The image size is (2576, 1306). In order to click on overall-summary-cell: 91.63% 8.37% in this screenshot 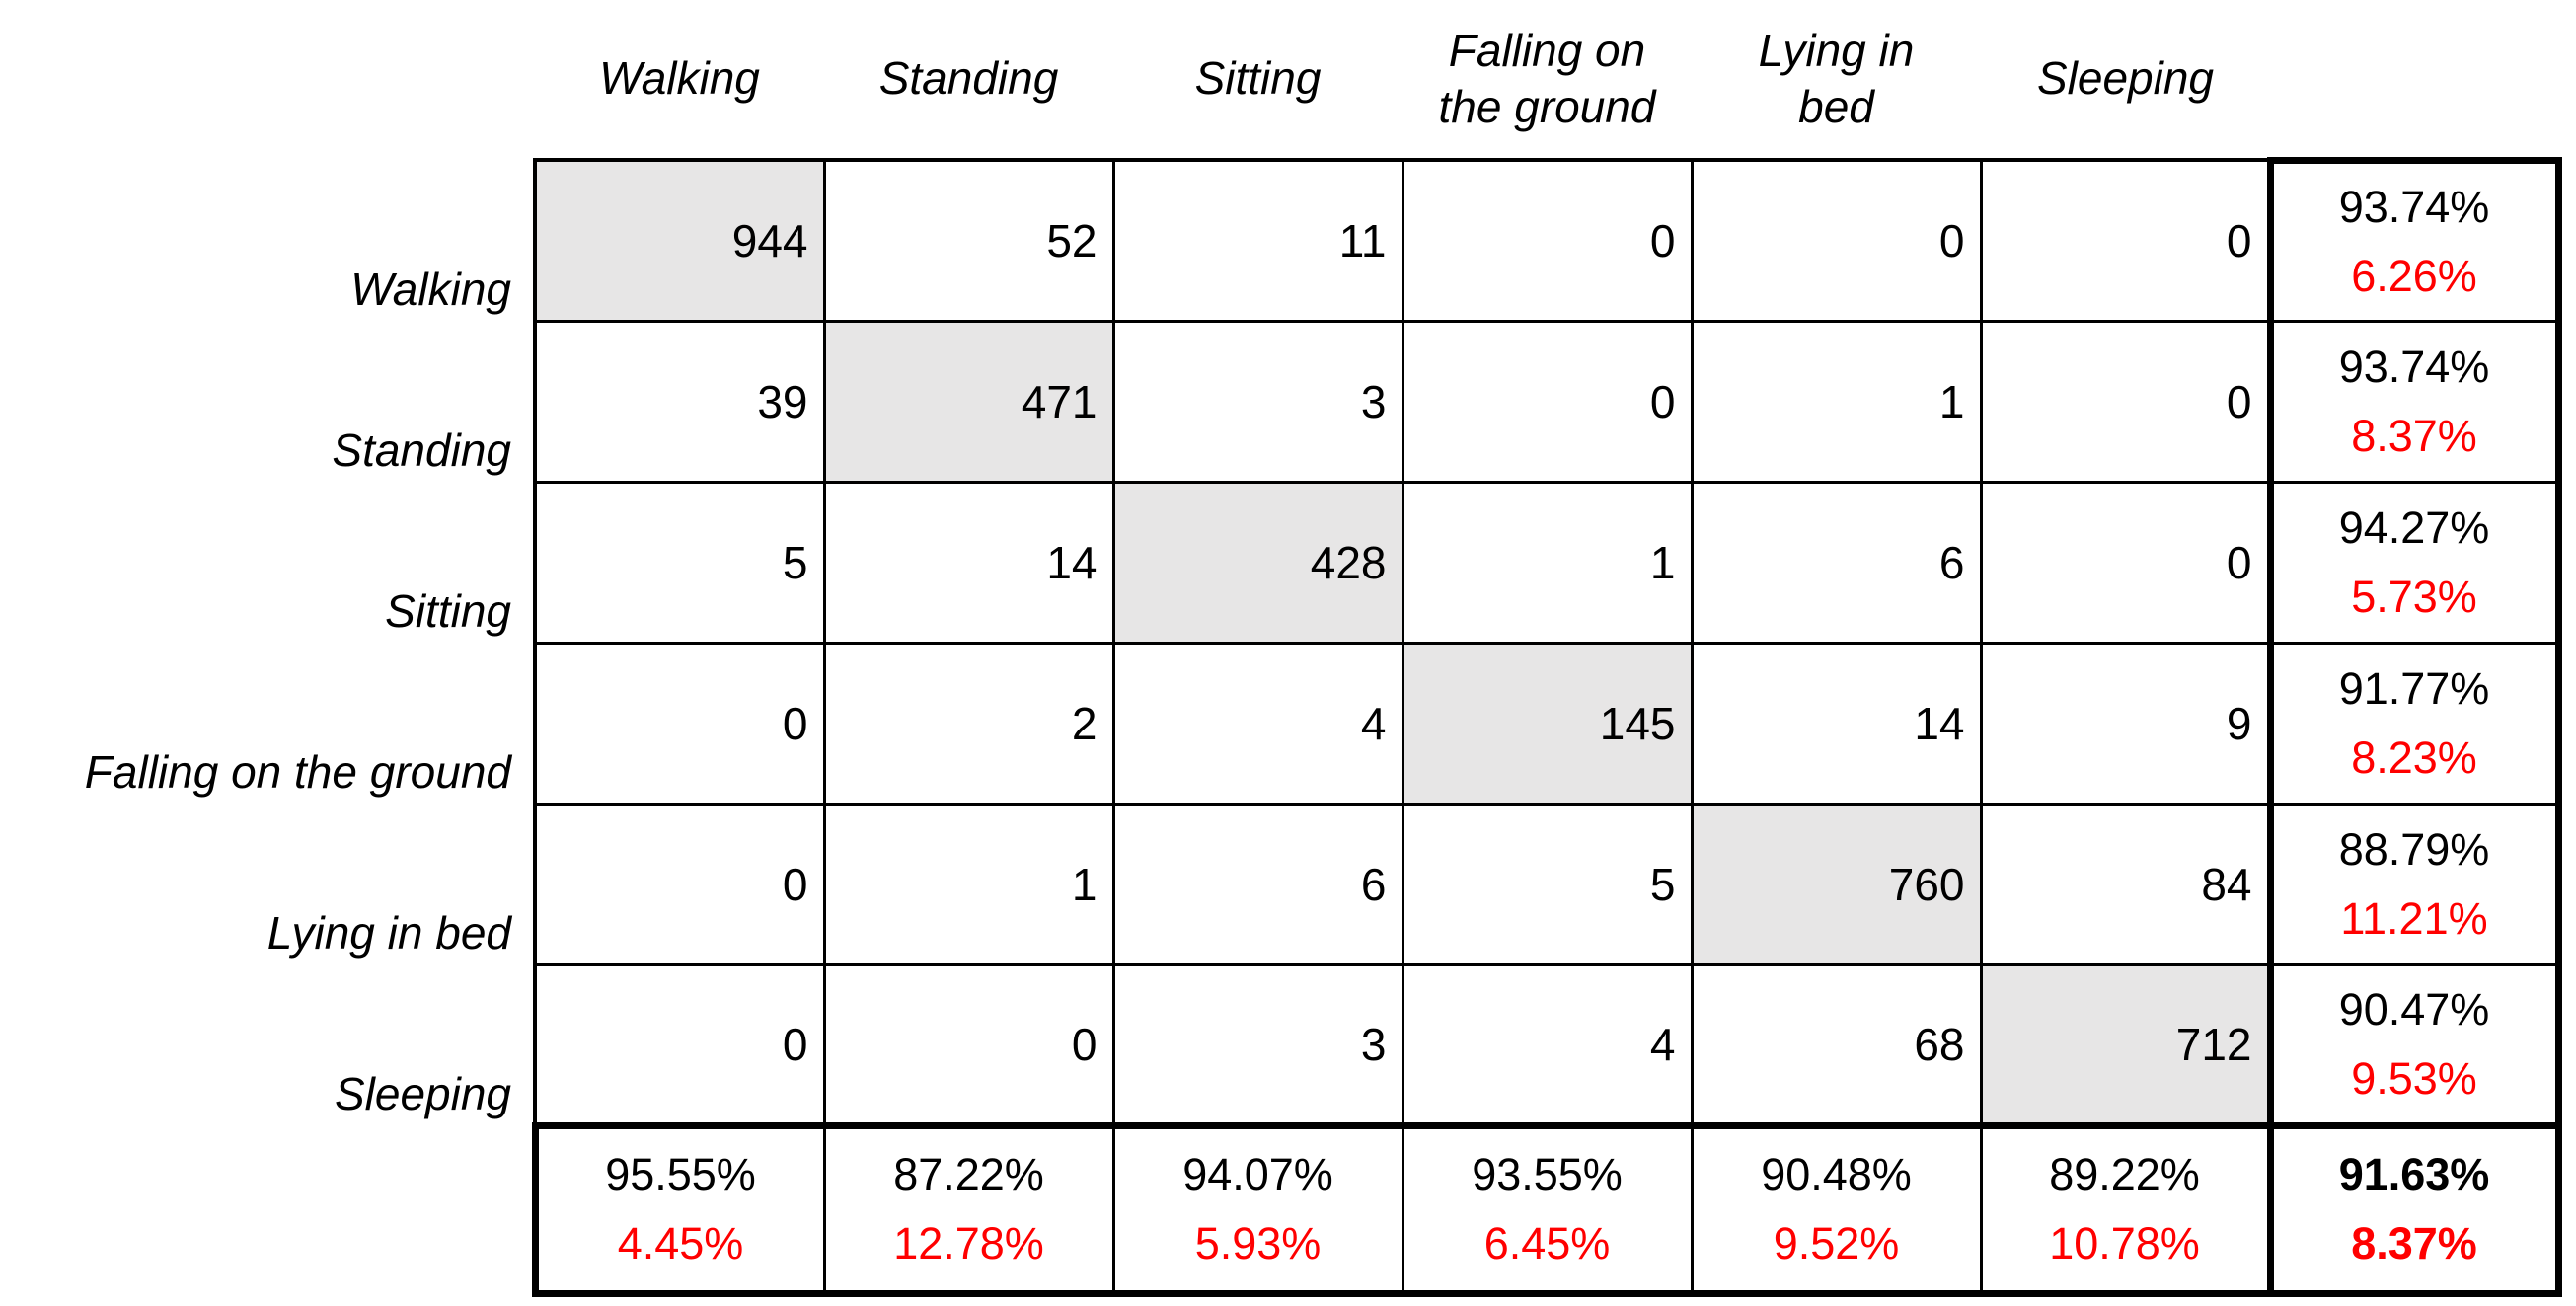, I will do `click(2414, 1209)`.